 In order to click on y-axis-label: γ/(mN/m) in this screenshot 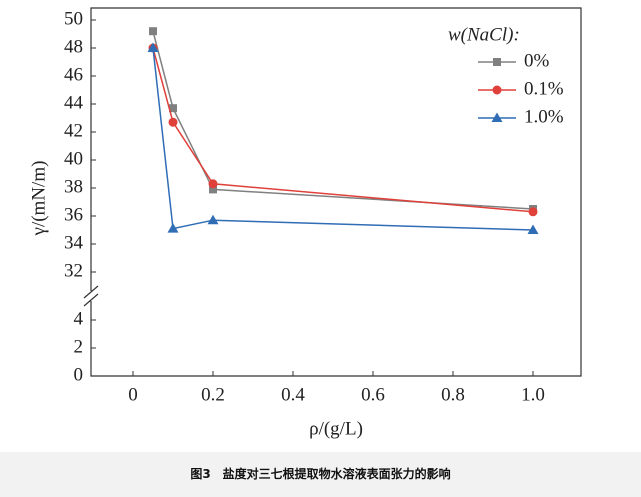, I will do `click(38, 199)`.